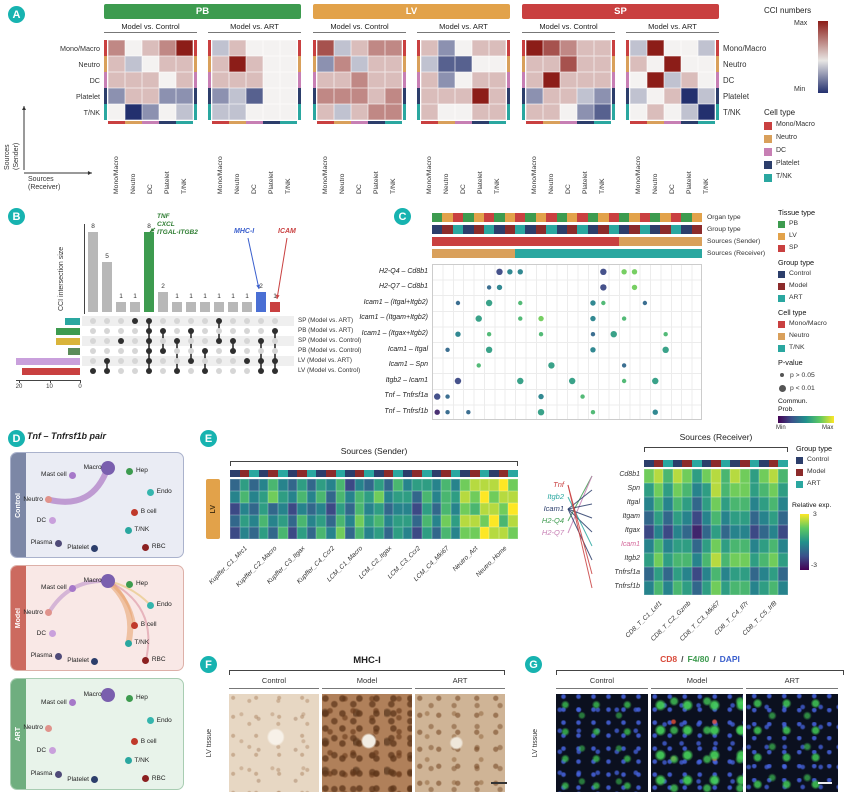 Image resolution: width=851 pixels, height=797 pixels. Describe the element at coordinates (768, 126) in the screenshot. I see `cell-type-swatch` at that location.